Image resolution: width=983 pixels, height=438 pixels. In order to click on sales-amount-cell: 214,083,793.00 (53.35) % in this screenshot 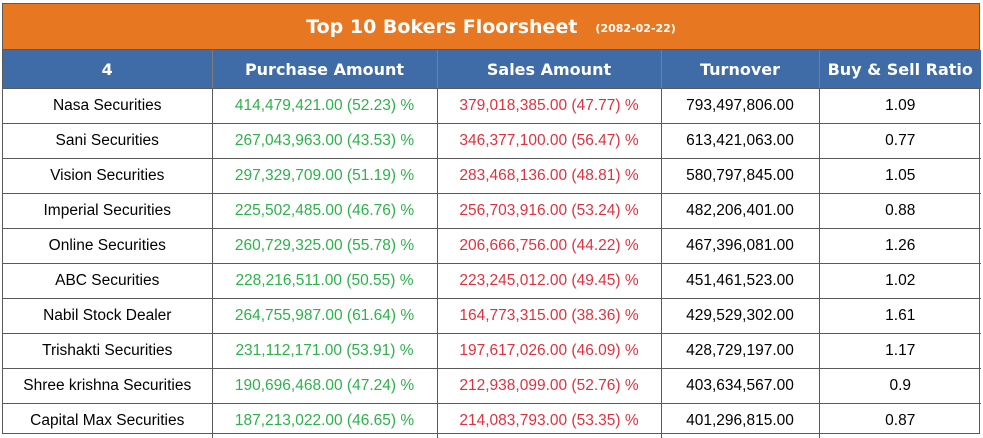, I will do `click(549, 421)`.